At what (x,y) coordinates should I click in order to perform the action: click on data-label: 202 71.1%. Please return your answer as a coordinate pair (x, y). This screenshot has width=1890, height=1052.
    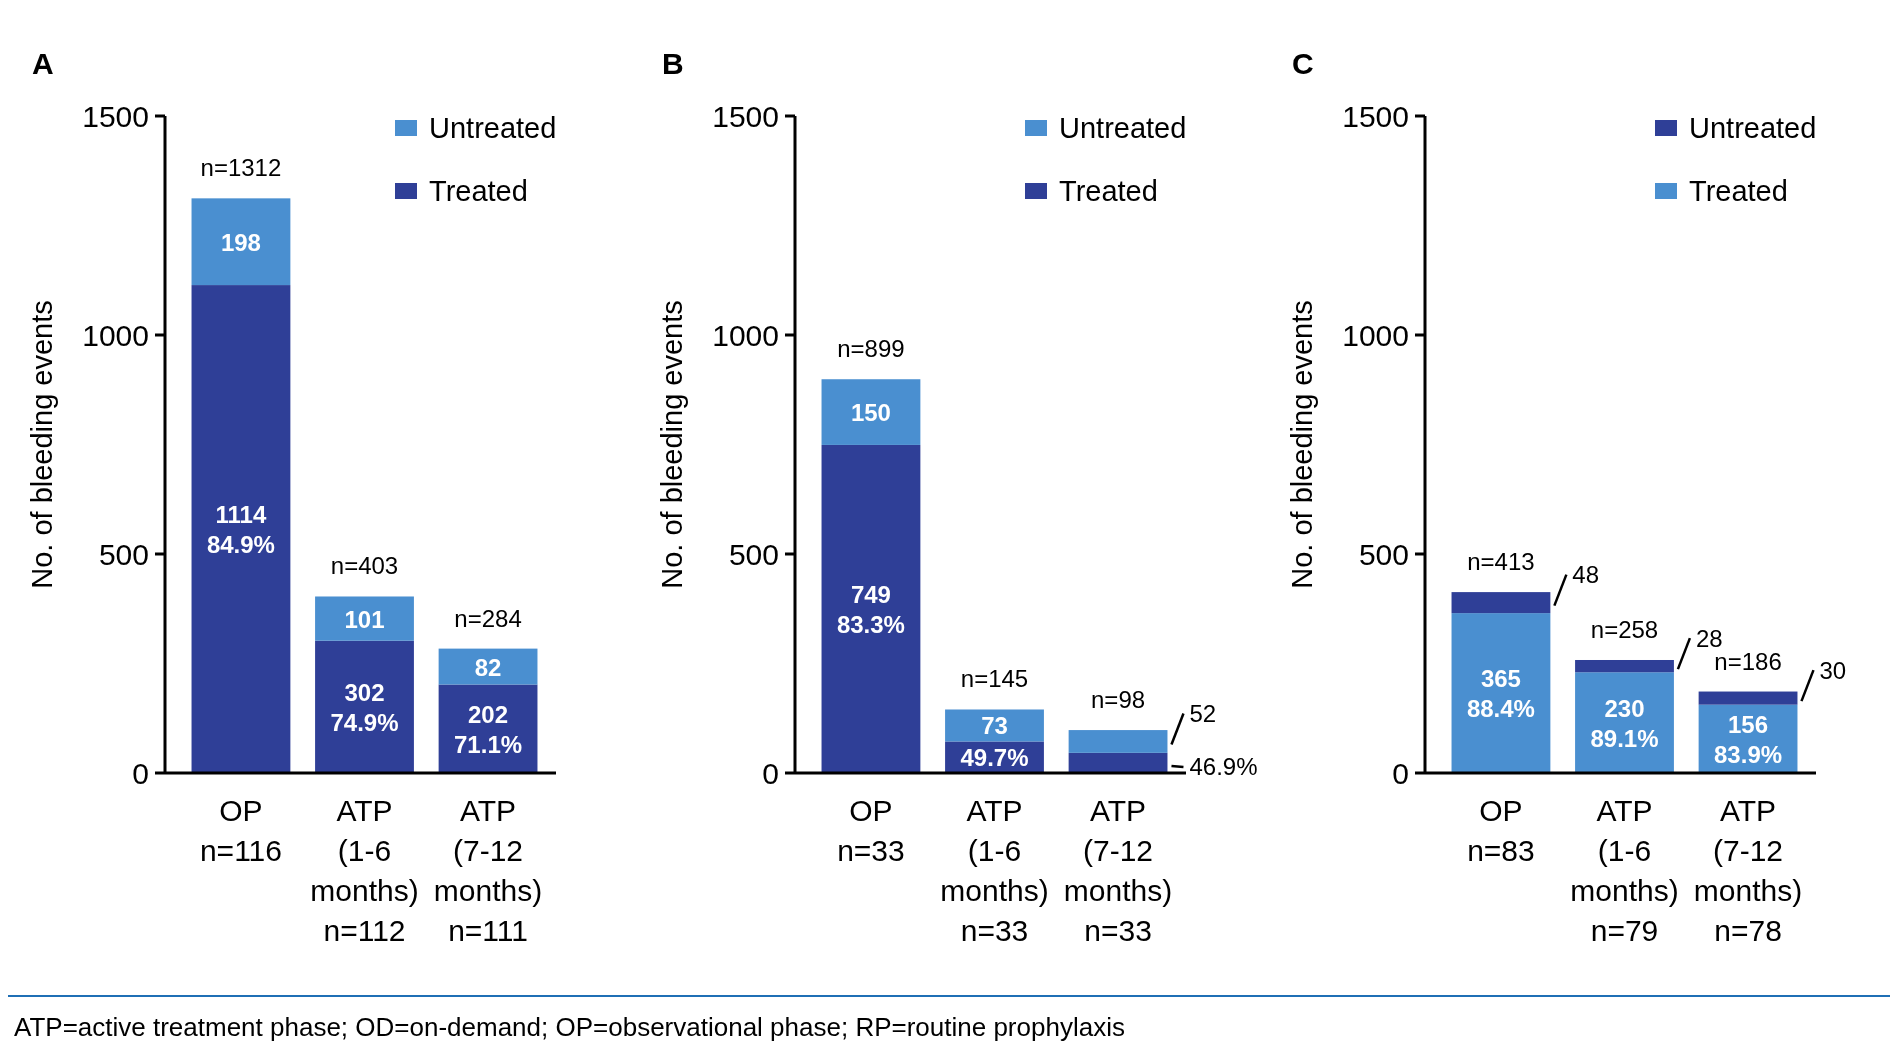
    Looking at the image, I should click on (488, 729).